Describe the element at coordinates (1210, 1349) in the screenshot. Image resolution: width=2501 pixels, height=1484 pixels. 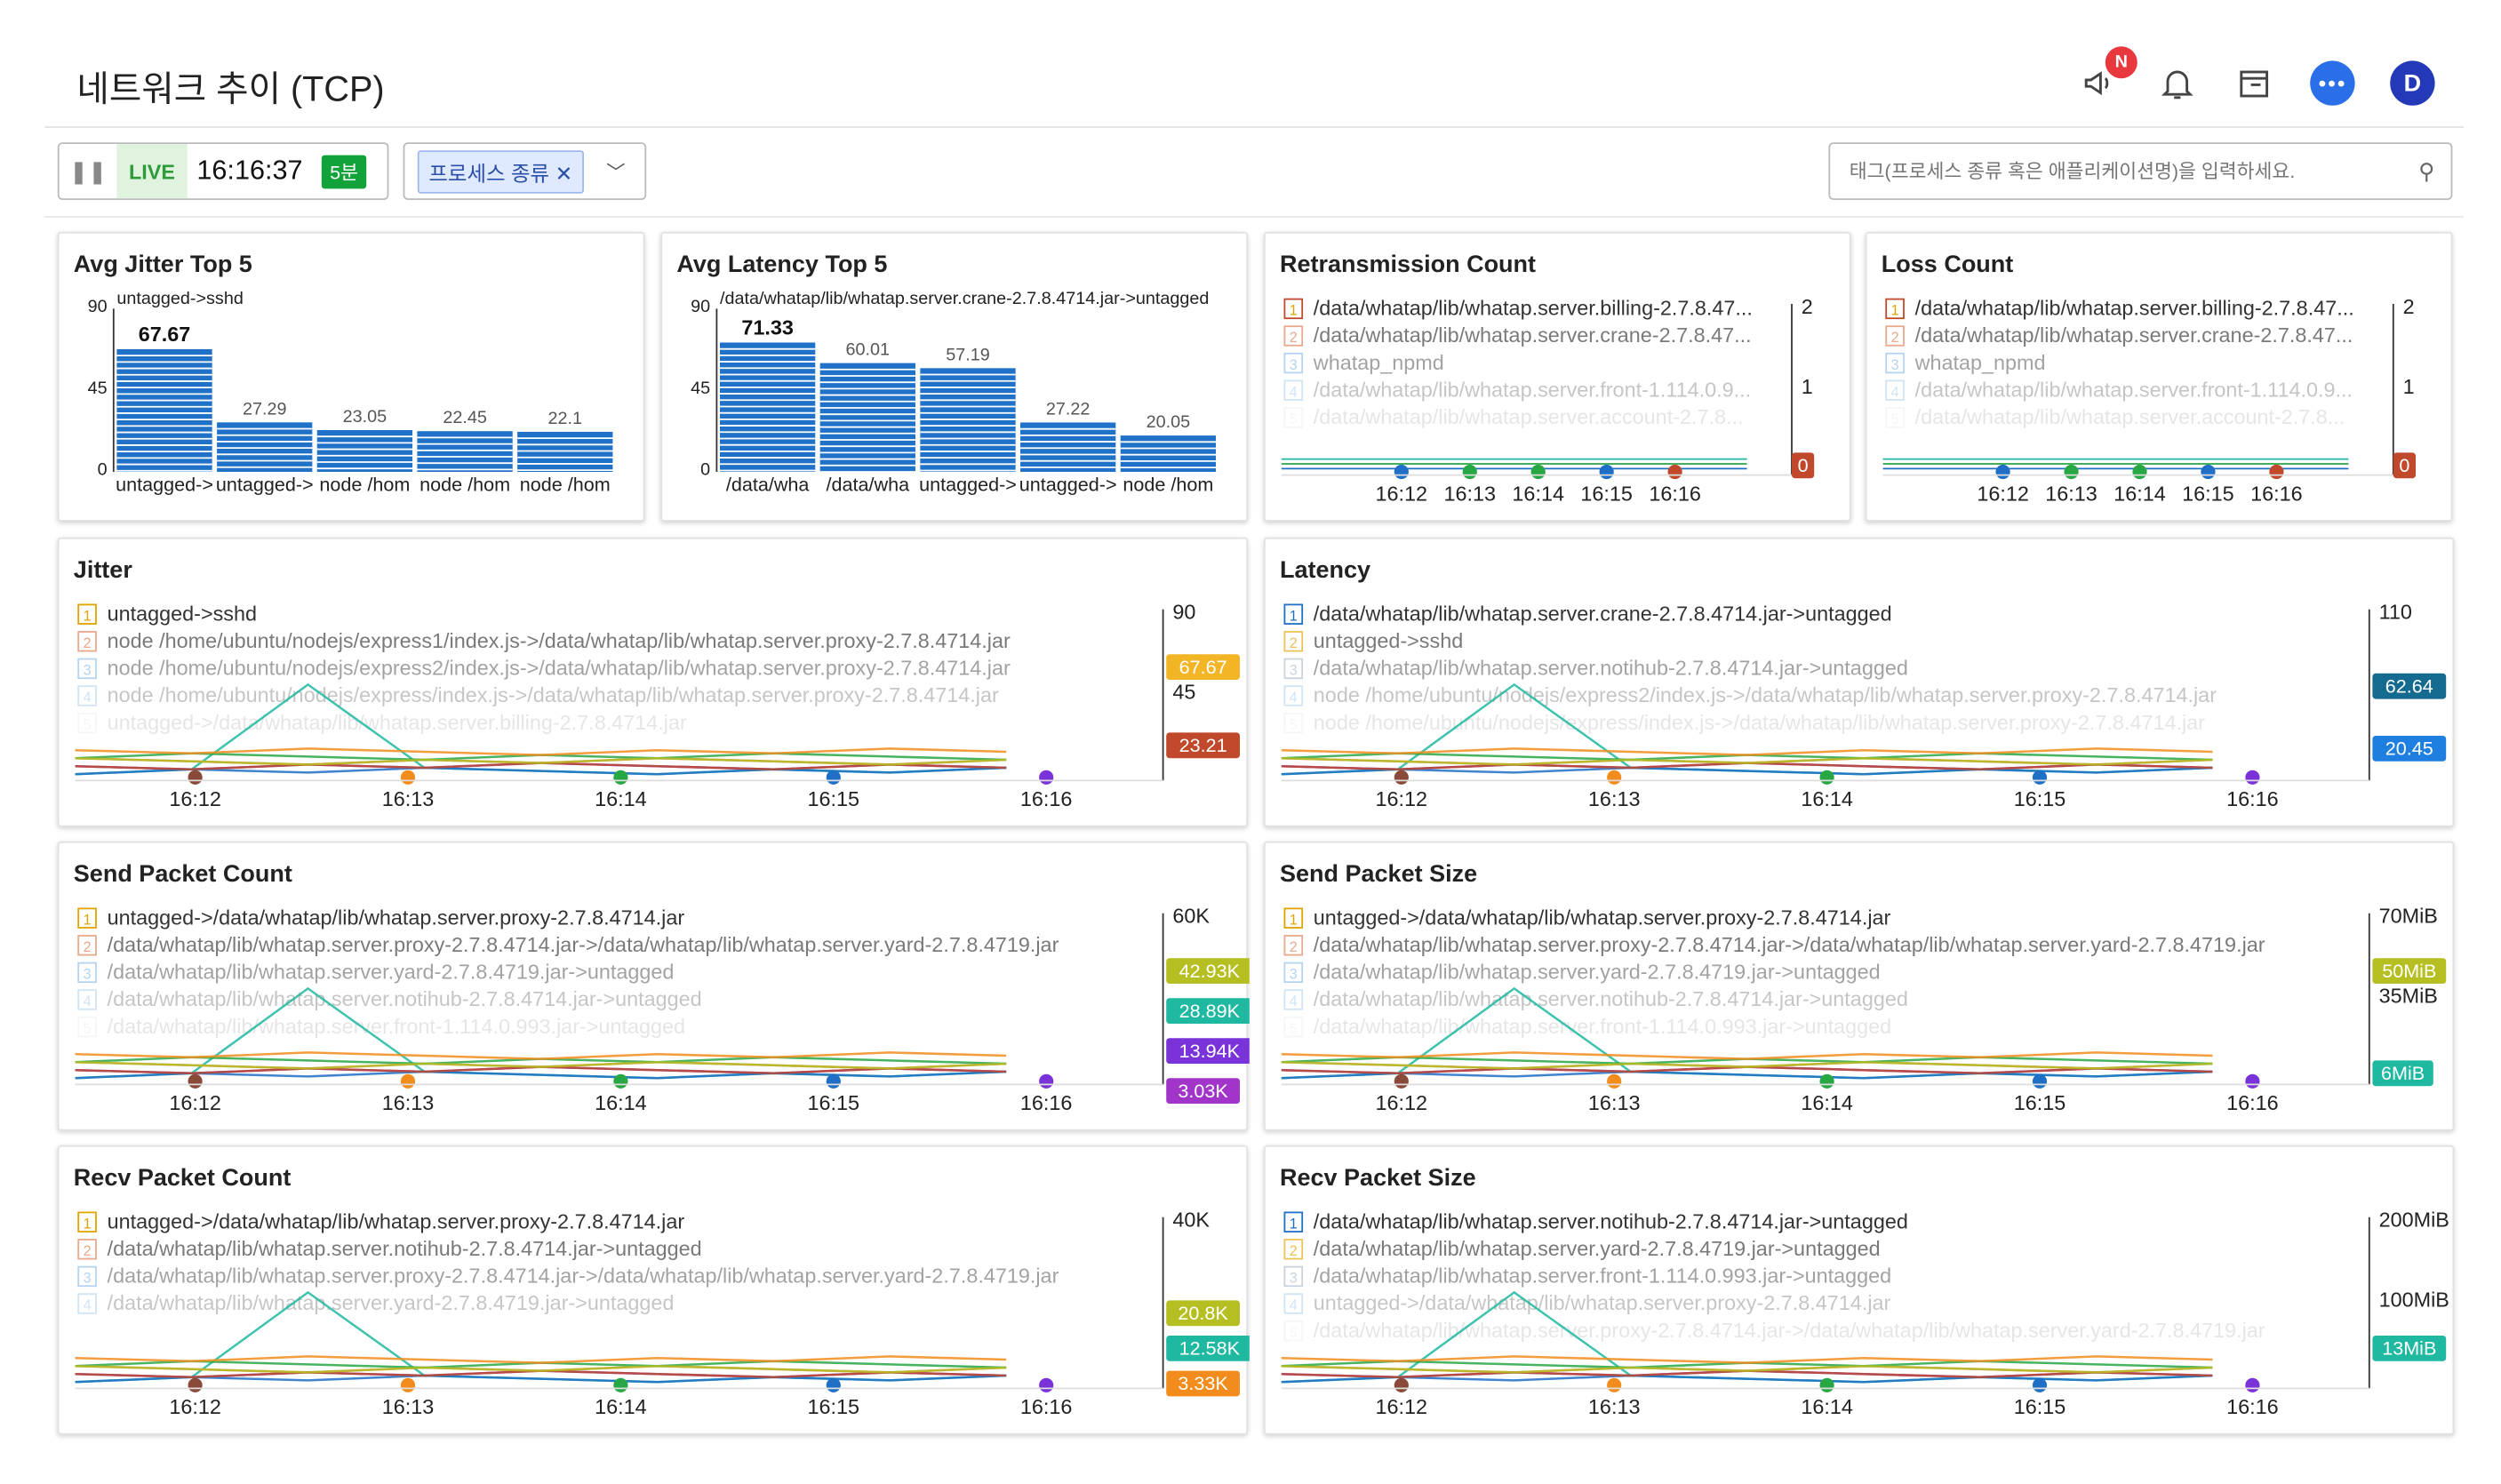
I see `value-tag-label: 12.58K` at that location.